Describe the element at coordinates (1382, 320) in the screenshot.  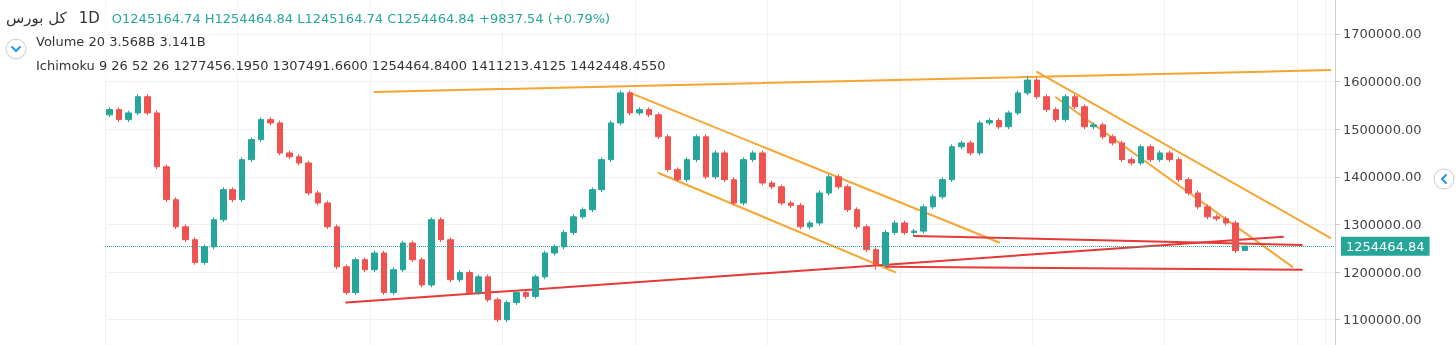
I see `y-tick-label: 1100000.00` at that location.